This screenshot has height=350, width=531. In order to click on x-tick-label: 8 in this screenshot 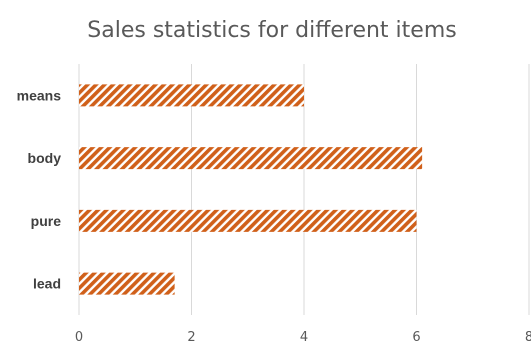, I will do `click(528, 337)`.